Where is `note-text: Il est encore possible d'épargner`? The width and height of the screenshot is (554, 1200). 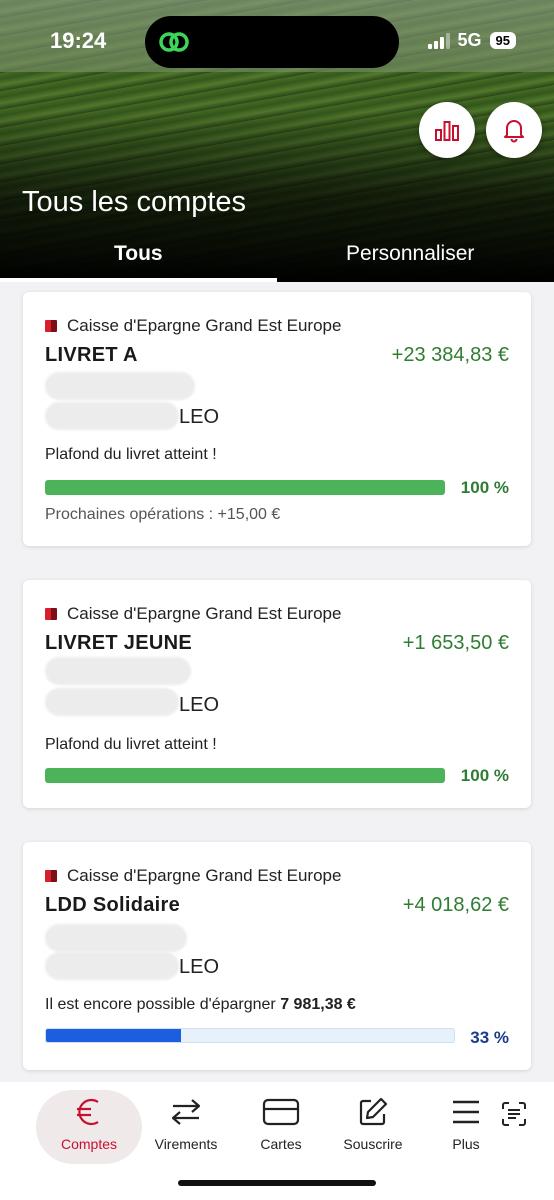 note-text: Il est encore possible d'épargner is located at coordinates (163, 1004).